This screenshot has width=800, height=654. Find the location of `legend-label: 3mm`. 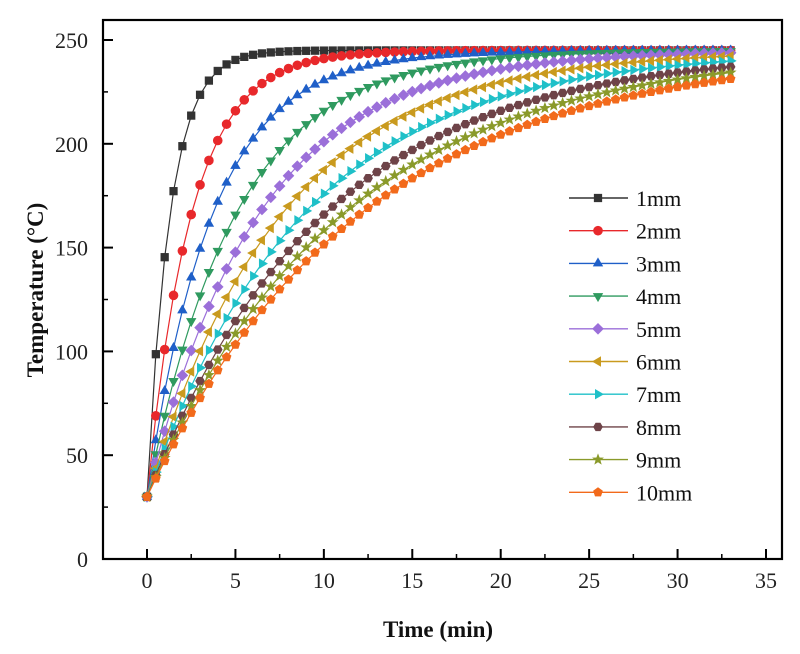

legend-label: 3mm is located at coordinates (658, 263).